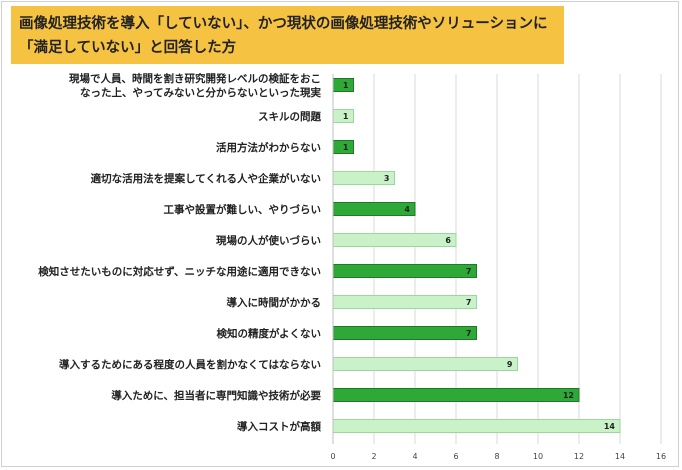  Describe the element at coordinates (373, 456) in the screenshot. I see `x-tick-label: 2` at that location.